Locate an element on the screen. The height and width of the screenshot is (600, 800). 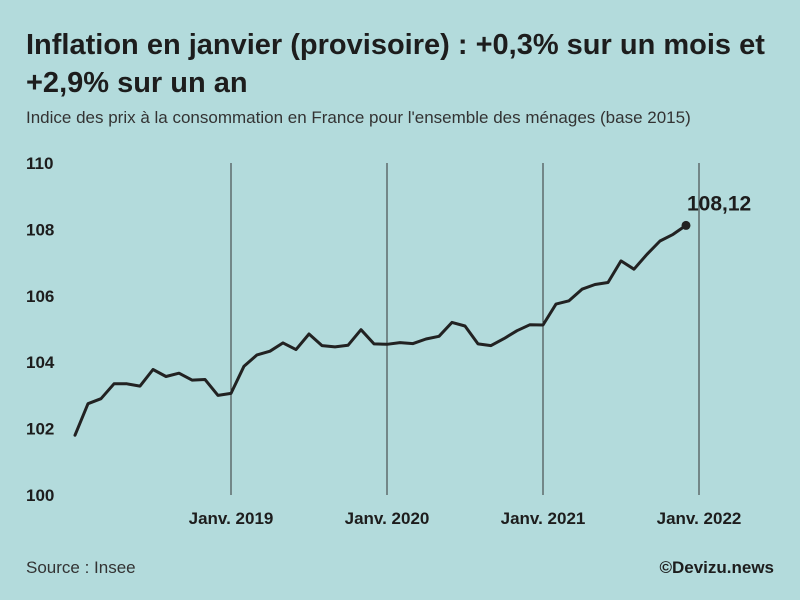
x-tick-label: Janv. 2020 is located at coordinates (387, 518).